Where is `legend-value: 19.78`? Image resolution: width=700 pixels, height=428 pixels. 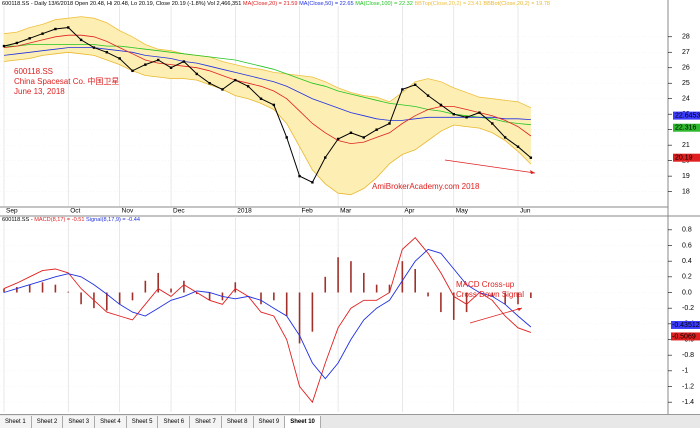
legend-value: 19.78 is located at coordinates (543, 4).